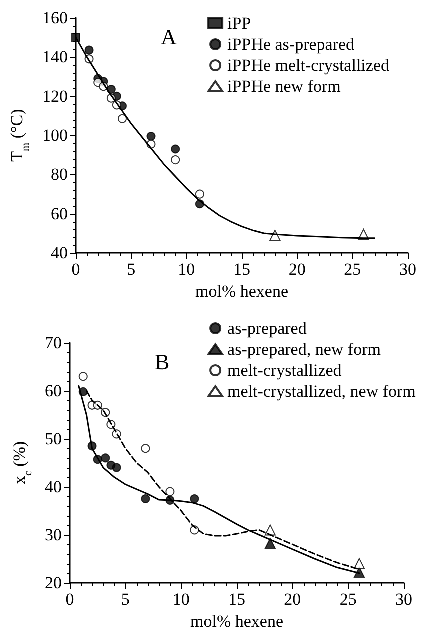 The width and height of the screenshot is (422, 635). What do you see at coordinates (55, 96) in the screenshot?
I see `y-tick-label: 120` at bounding box center [55, 96].